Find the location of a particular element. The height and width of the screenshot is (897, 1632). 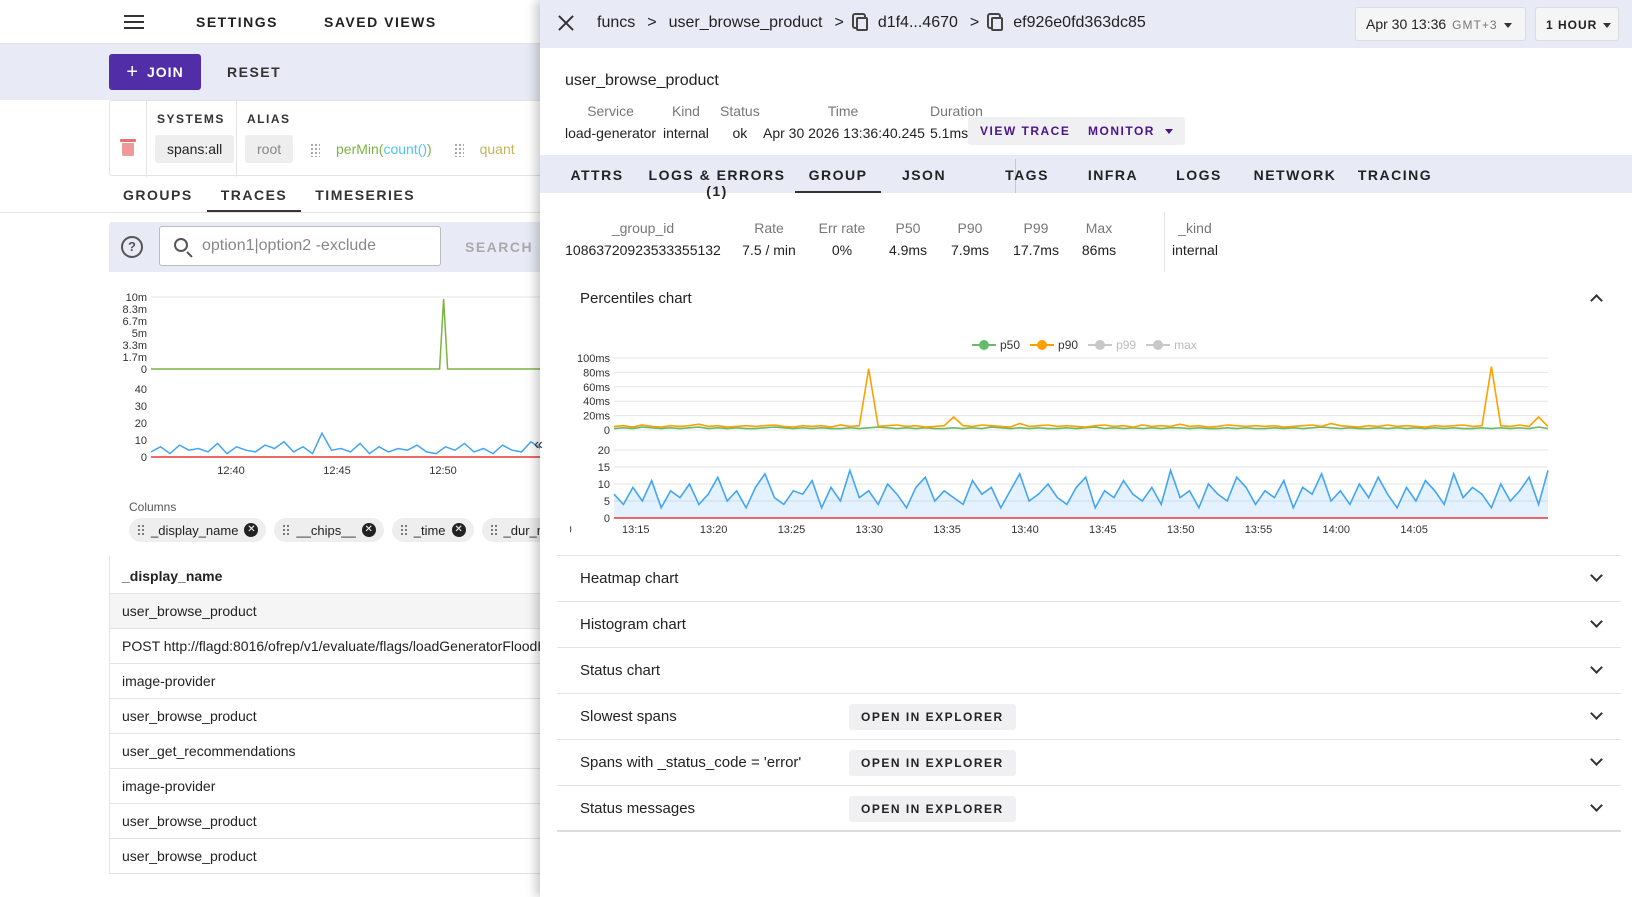

tab-json: JSON is located at coordinates (924, 175).